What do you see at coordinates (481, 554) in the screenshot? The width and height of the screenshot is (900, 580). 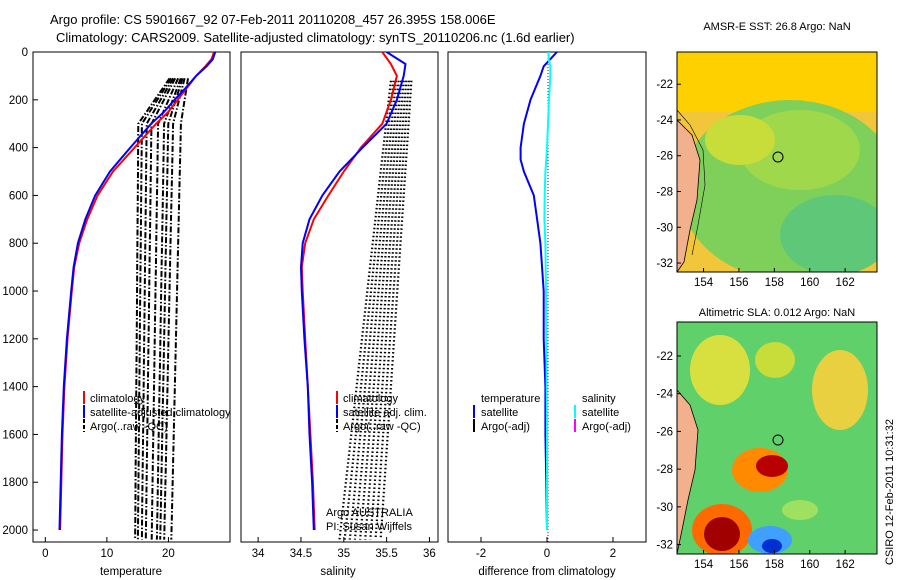 I see `difference-xtick-label: -2` at bounding box center [481, 554].